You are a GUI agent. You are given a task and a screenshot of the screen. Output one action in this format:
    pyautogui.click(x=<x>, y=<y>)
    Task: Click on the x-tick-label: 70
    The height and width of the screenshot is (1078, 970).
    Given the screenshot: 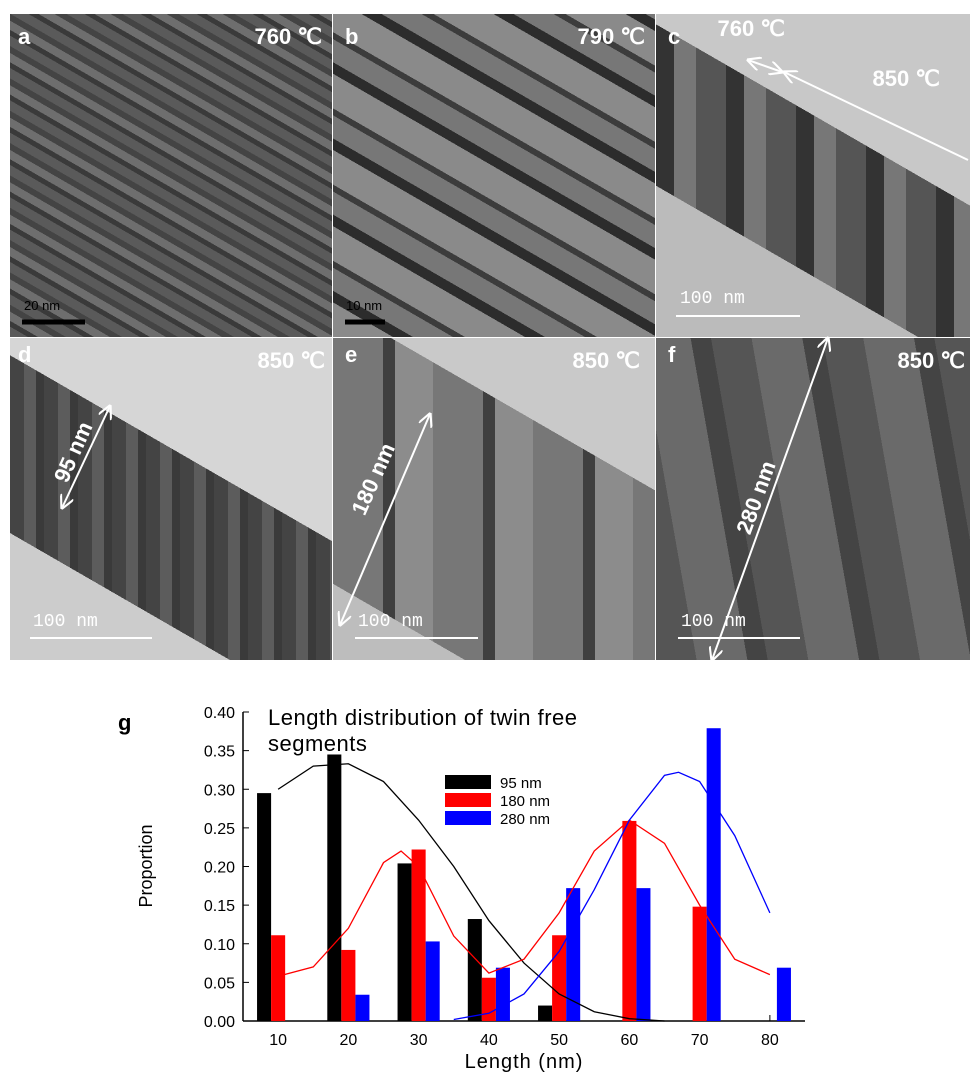 What is the action you would take?
    pyautogui.click(x=700, y=1040)
    